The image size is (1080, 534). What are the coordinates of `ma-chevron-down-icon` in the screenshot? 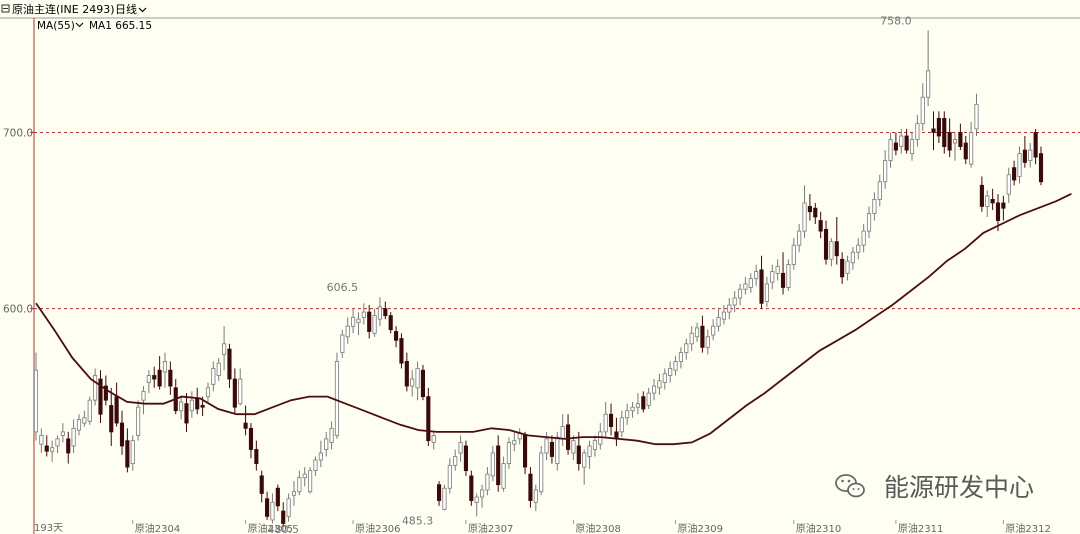 It's located at (79, 25).